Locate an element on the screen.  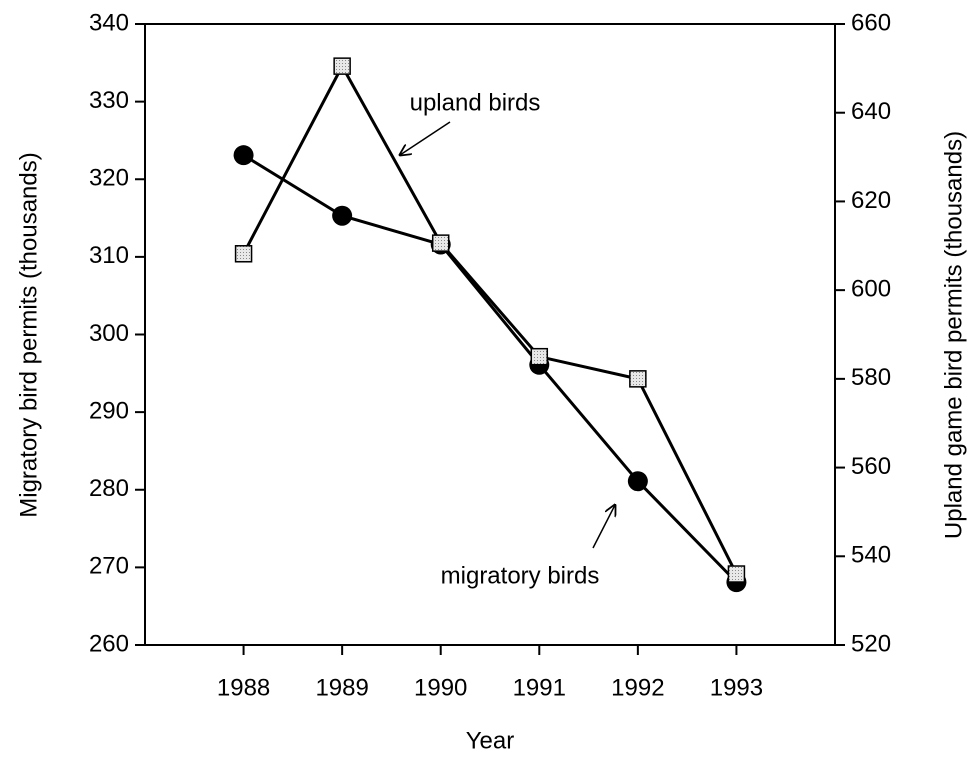
x-tick-label: 1992 is located at coordinates (637, 687).